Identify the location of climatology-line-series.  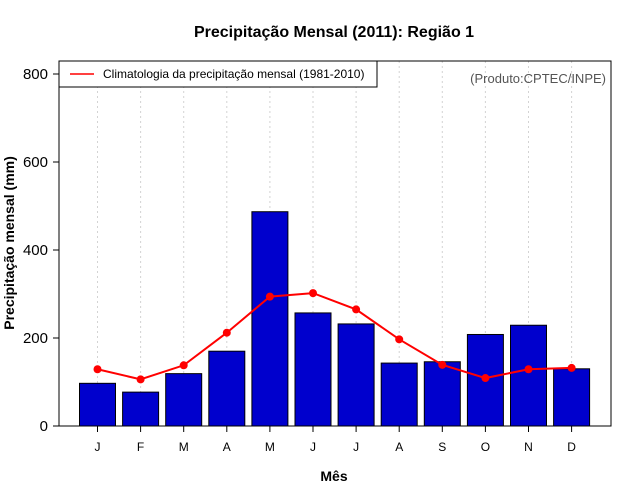
(334, 336).